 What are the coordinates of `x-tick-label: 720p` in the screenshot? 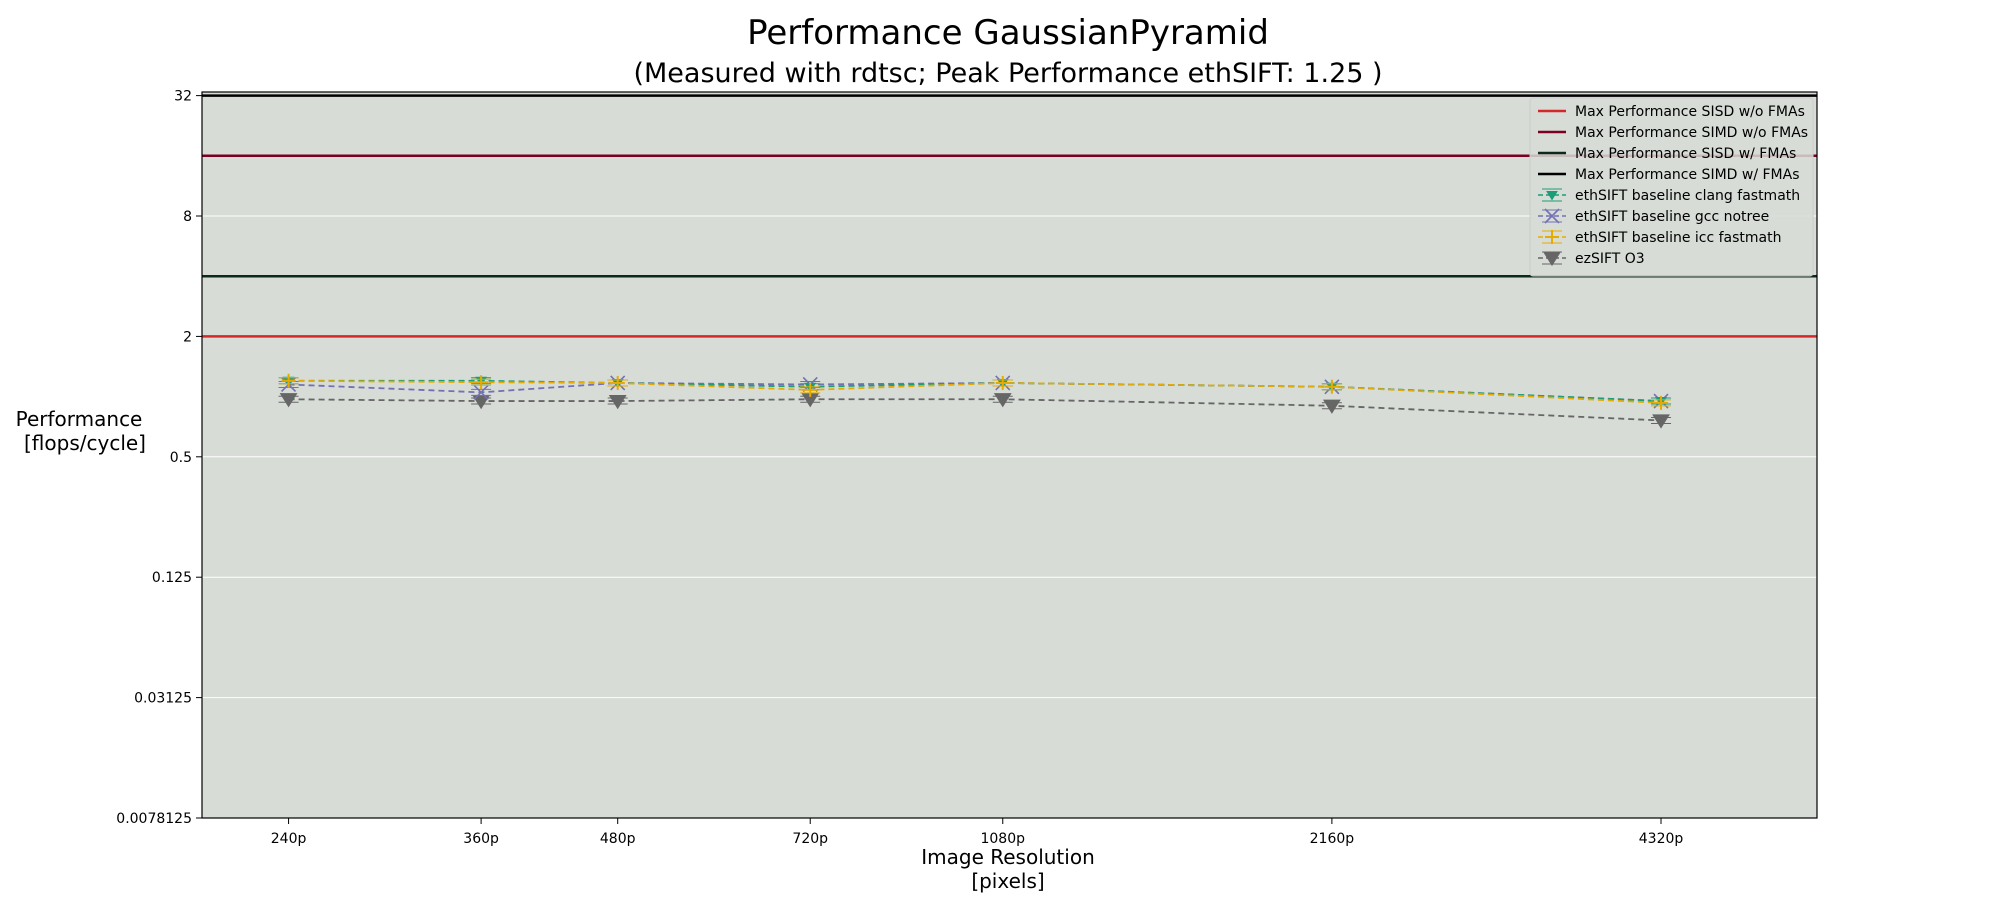 It's located at (810, 839).